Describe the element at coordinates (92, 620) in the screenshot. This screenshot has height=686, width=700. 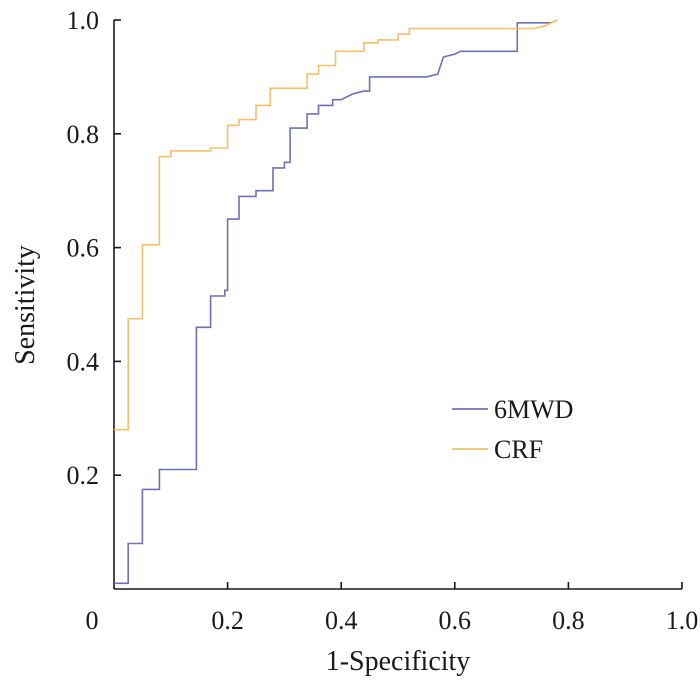
I see `x-tick-label: 0` at that location.